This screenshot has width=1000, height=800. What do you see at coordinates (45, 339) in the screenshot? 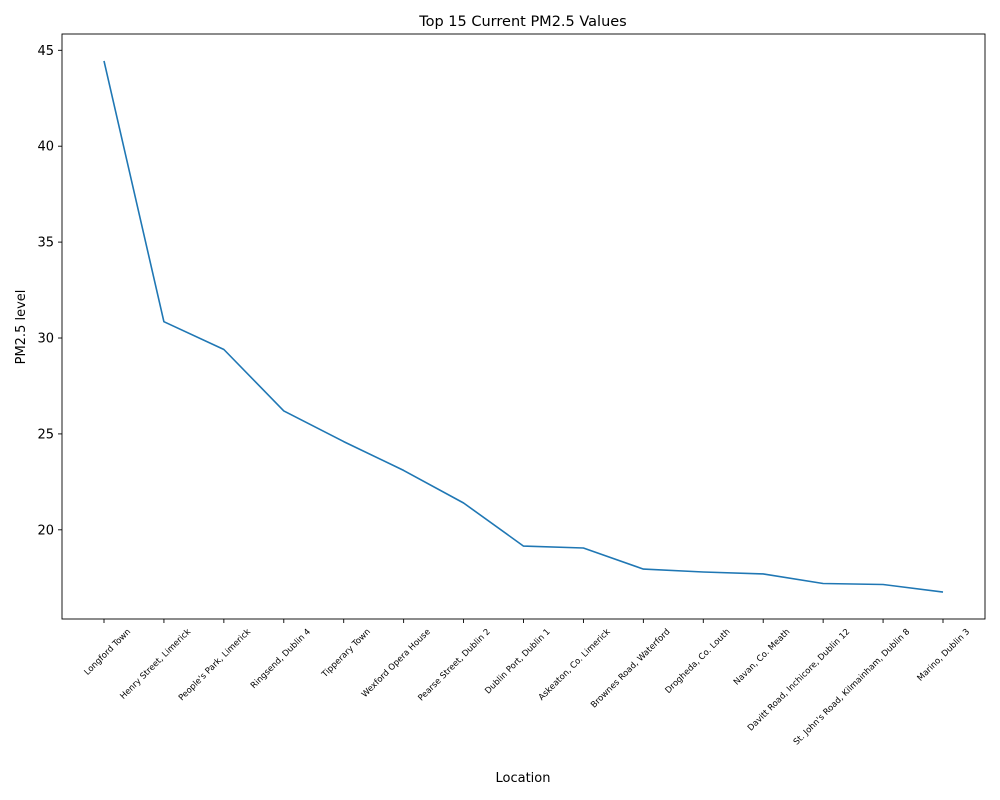
I see `y-tick-label: 30` at bounding box center [45, 339].